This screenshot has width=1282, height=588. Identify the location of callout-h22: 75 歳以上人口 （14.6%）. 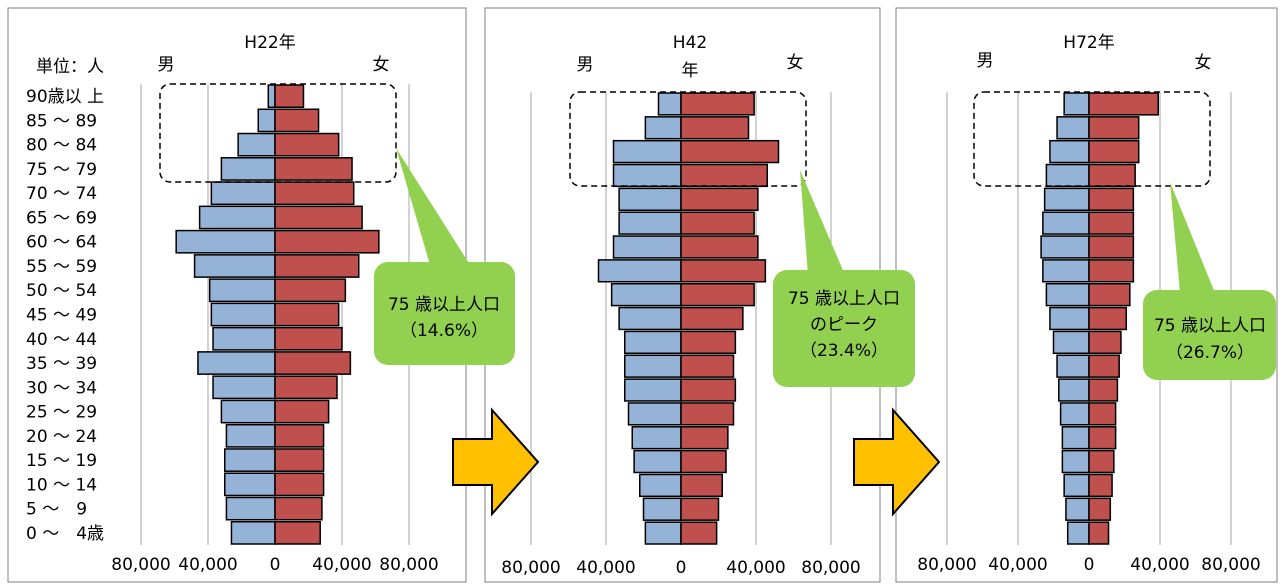
(444, 256).